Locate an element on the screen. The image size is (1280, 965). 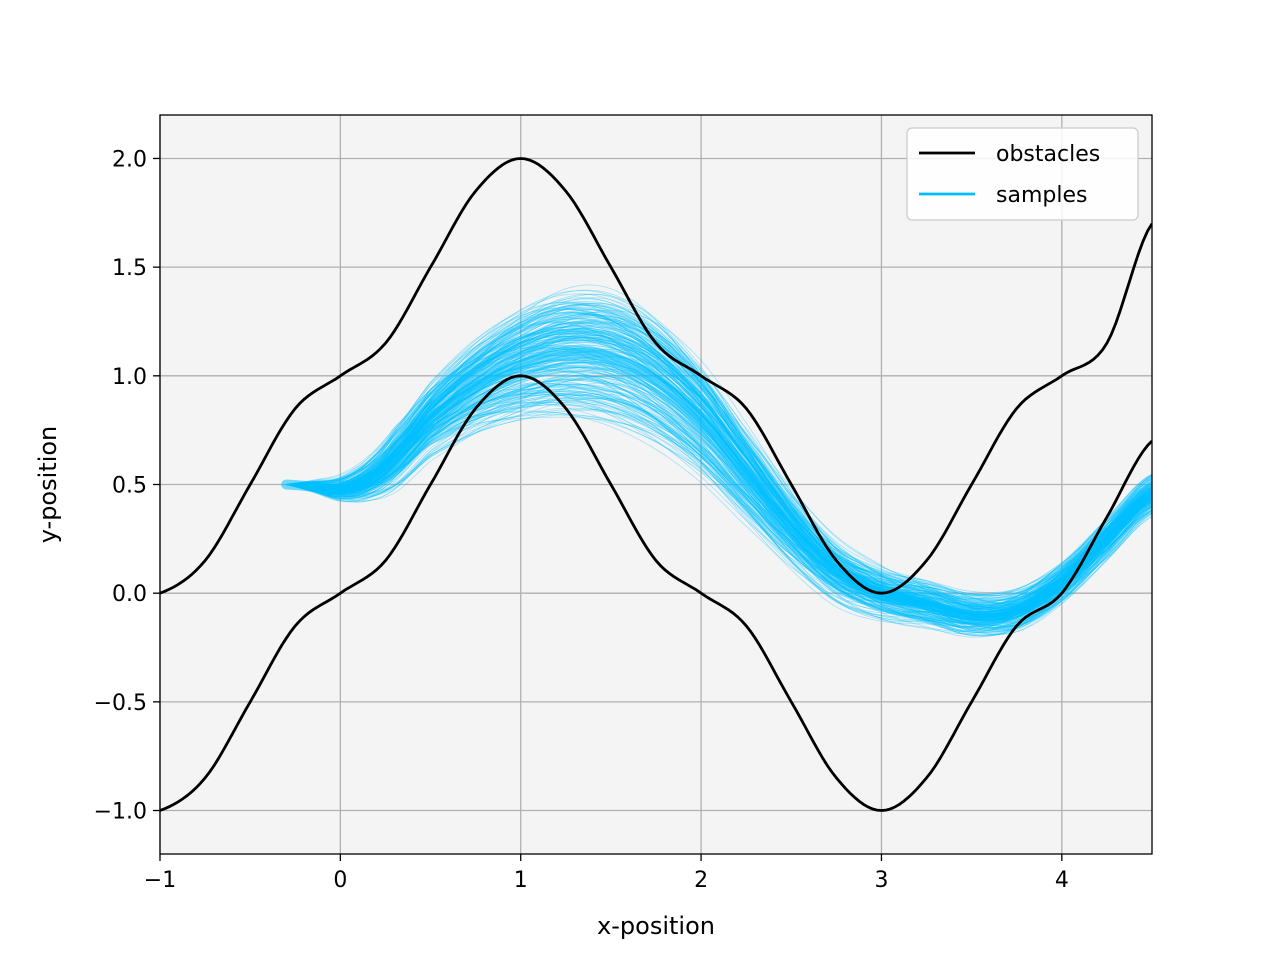
y-tick-label: 1.5 is located at coordinates (129, 268).